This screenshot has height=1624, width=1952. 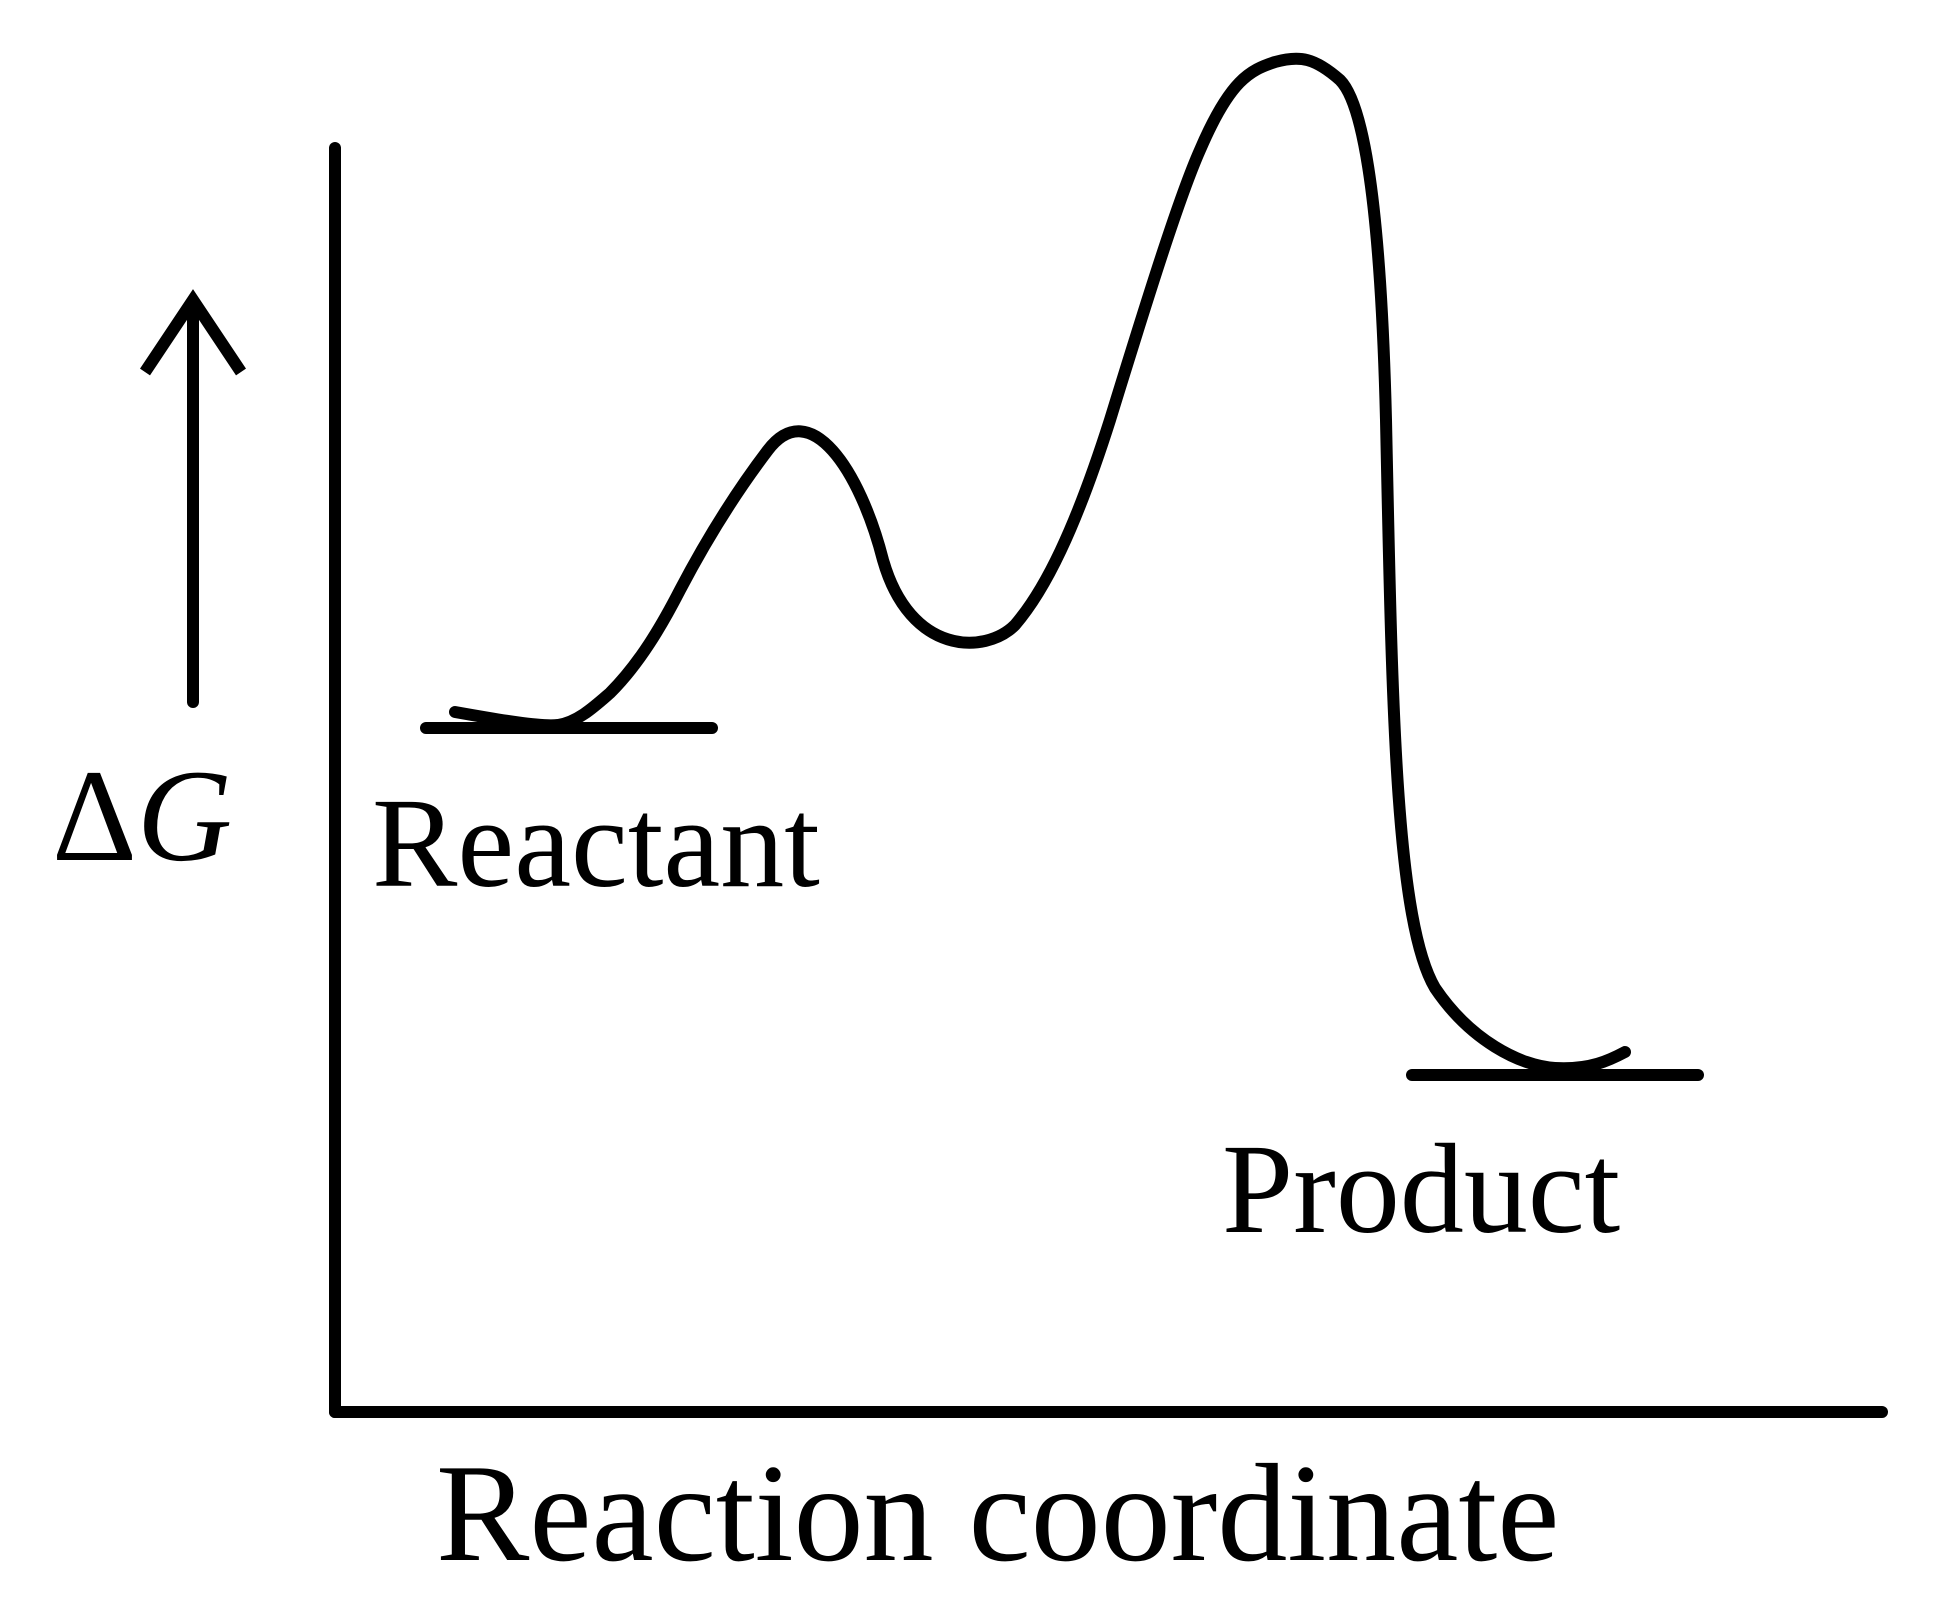 I want to click on product-label: Product, so click(x=1421, y=1189).